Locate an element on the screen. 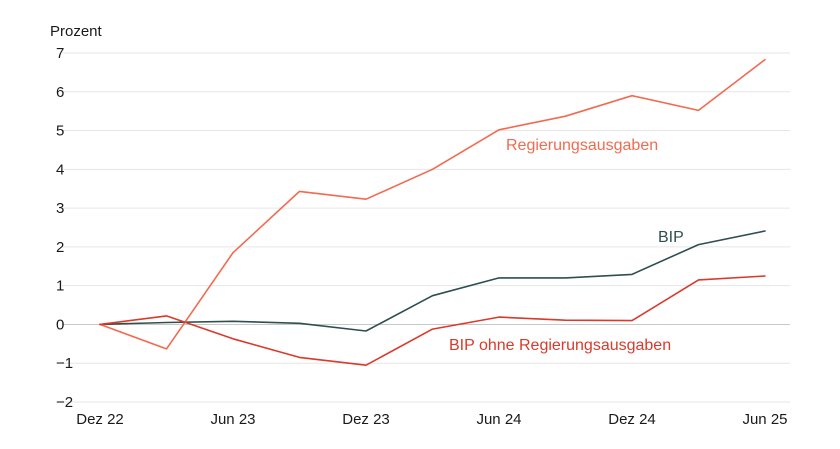 Image resolution: width=840 pixels, height=449 pixels. y-tick-label: 7 is located at coordinates (60, 53).